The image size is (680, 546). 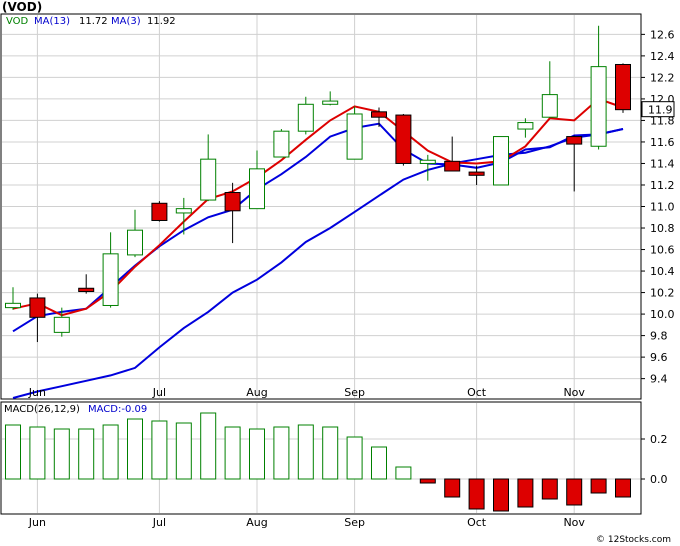 I want to click on macd-y-tick-label: 0.0, so click(x=659, y=479).